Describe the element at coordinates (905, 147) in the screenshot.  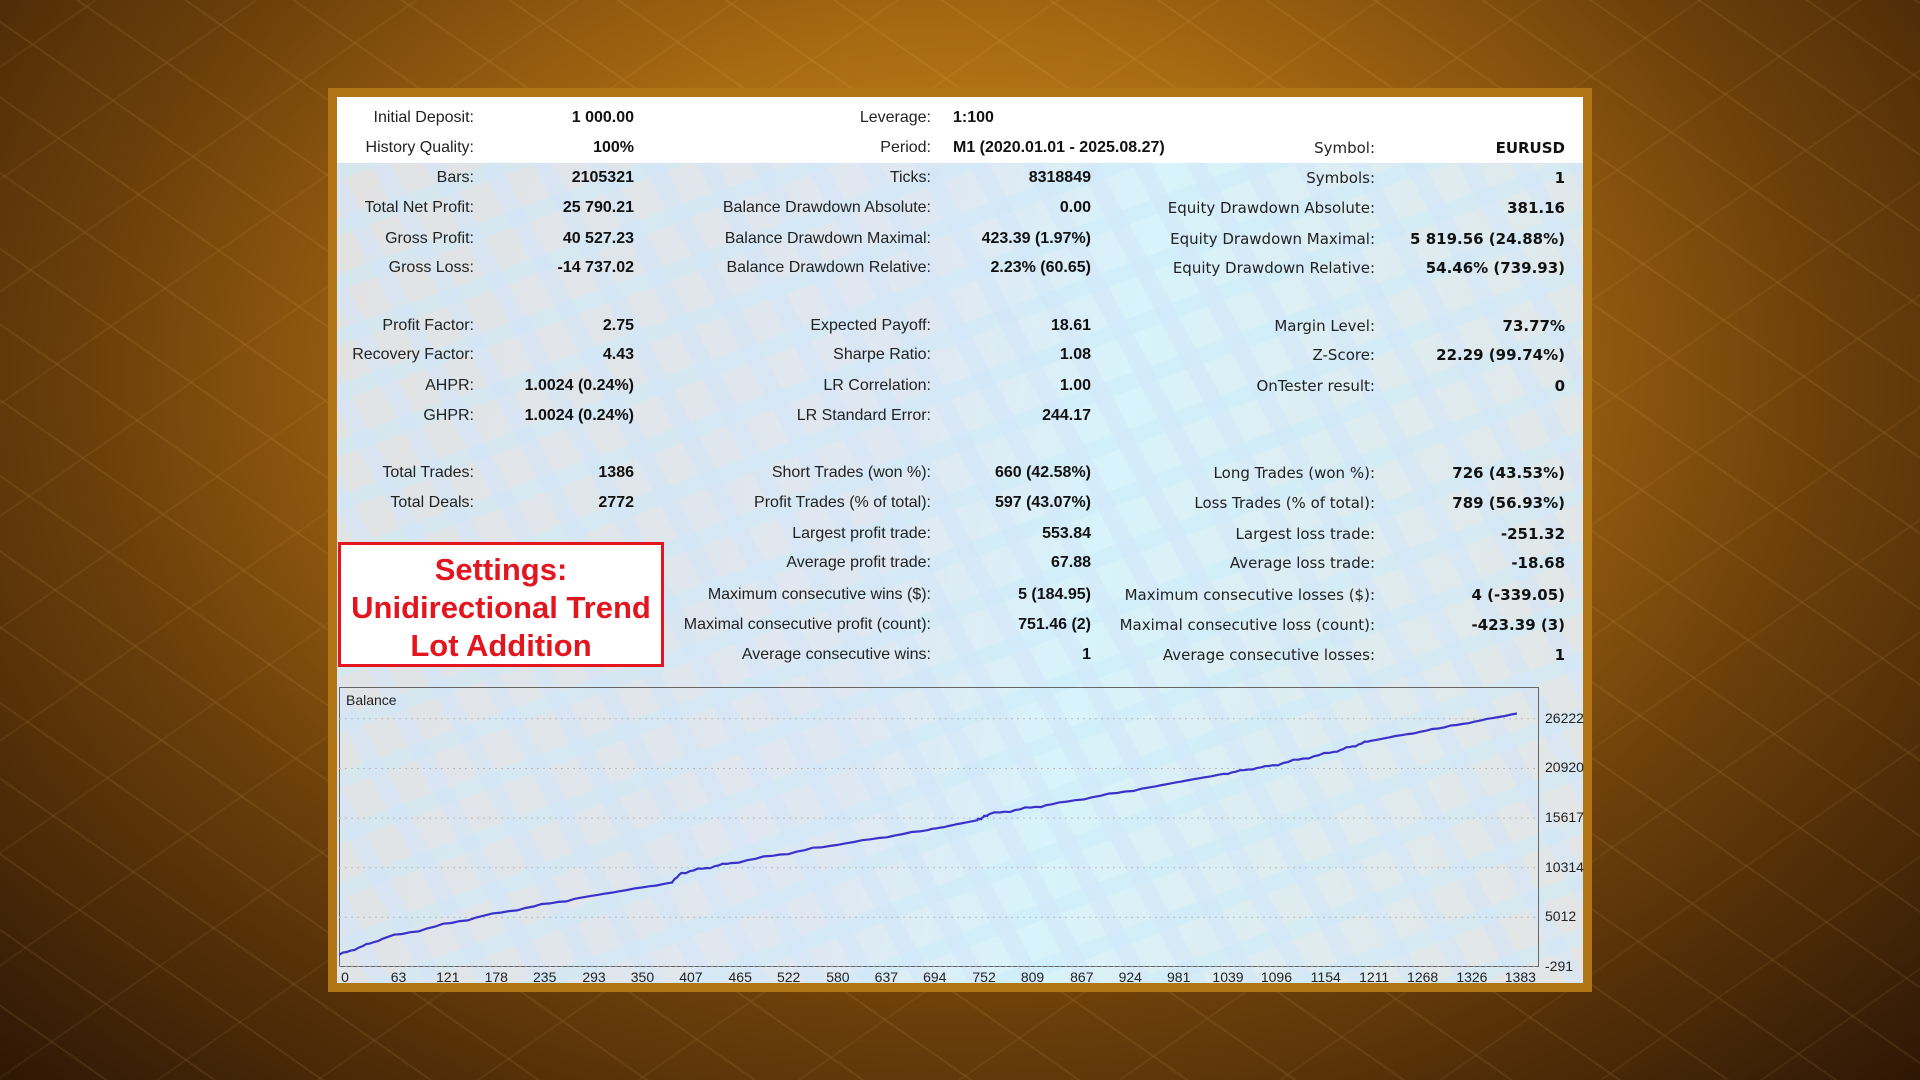
I see `metric-label: Period:` at that location.